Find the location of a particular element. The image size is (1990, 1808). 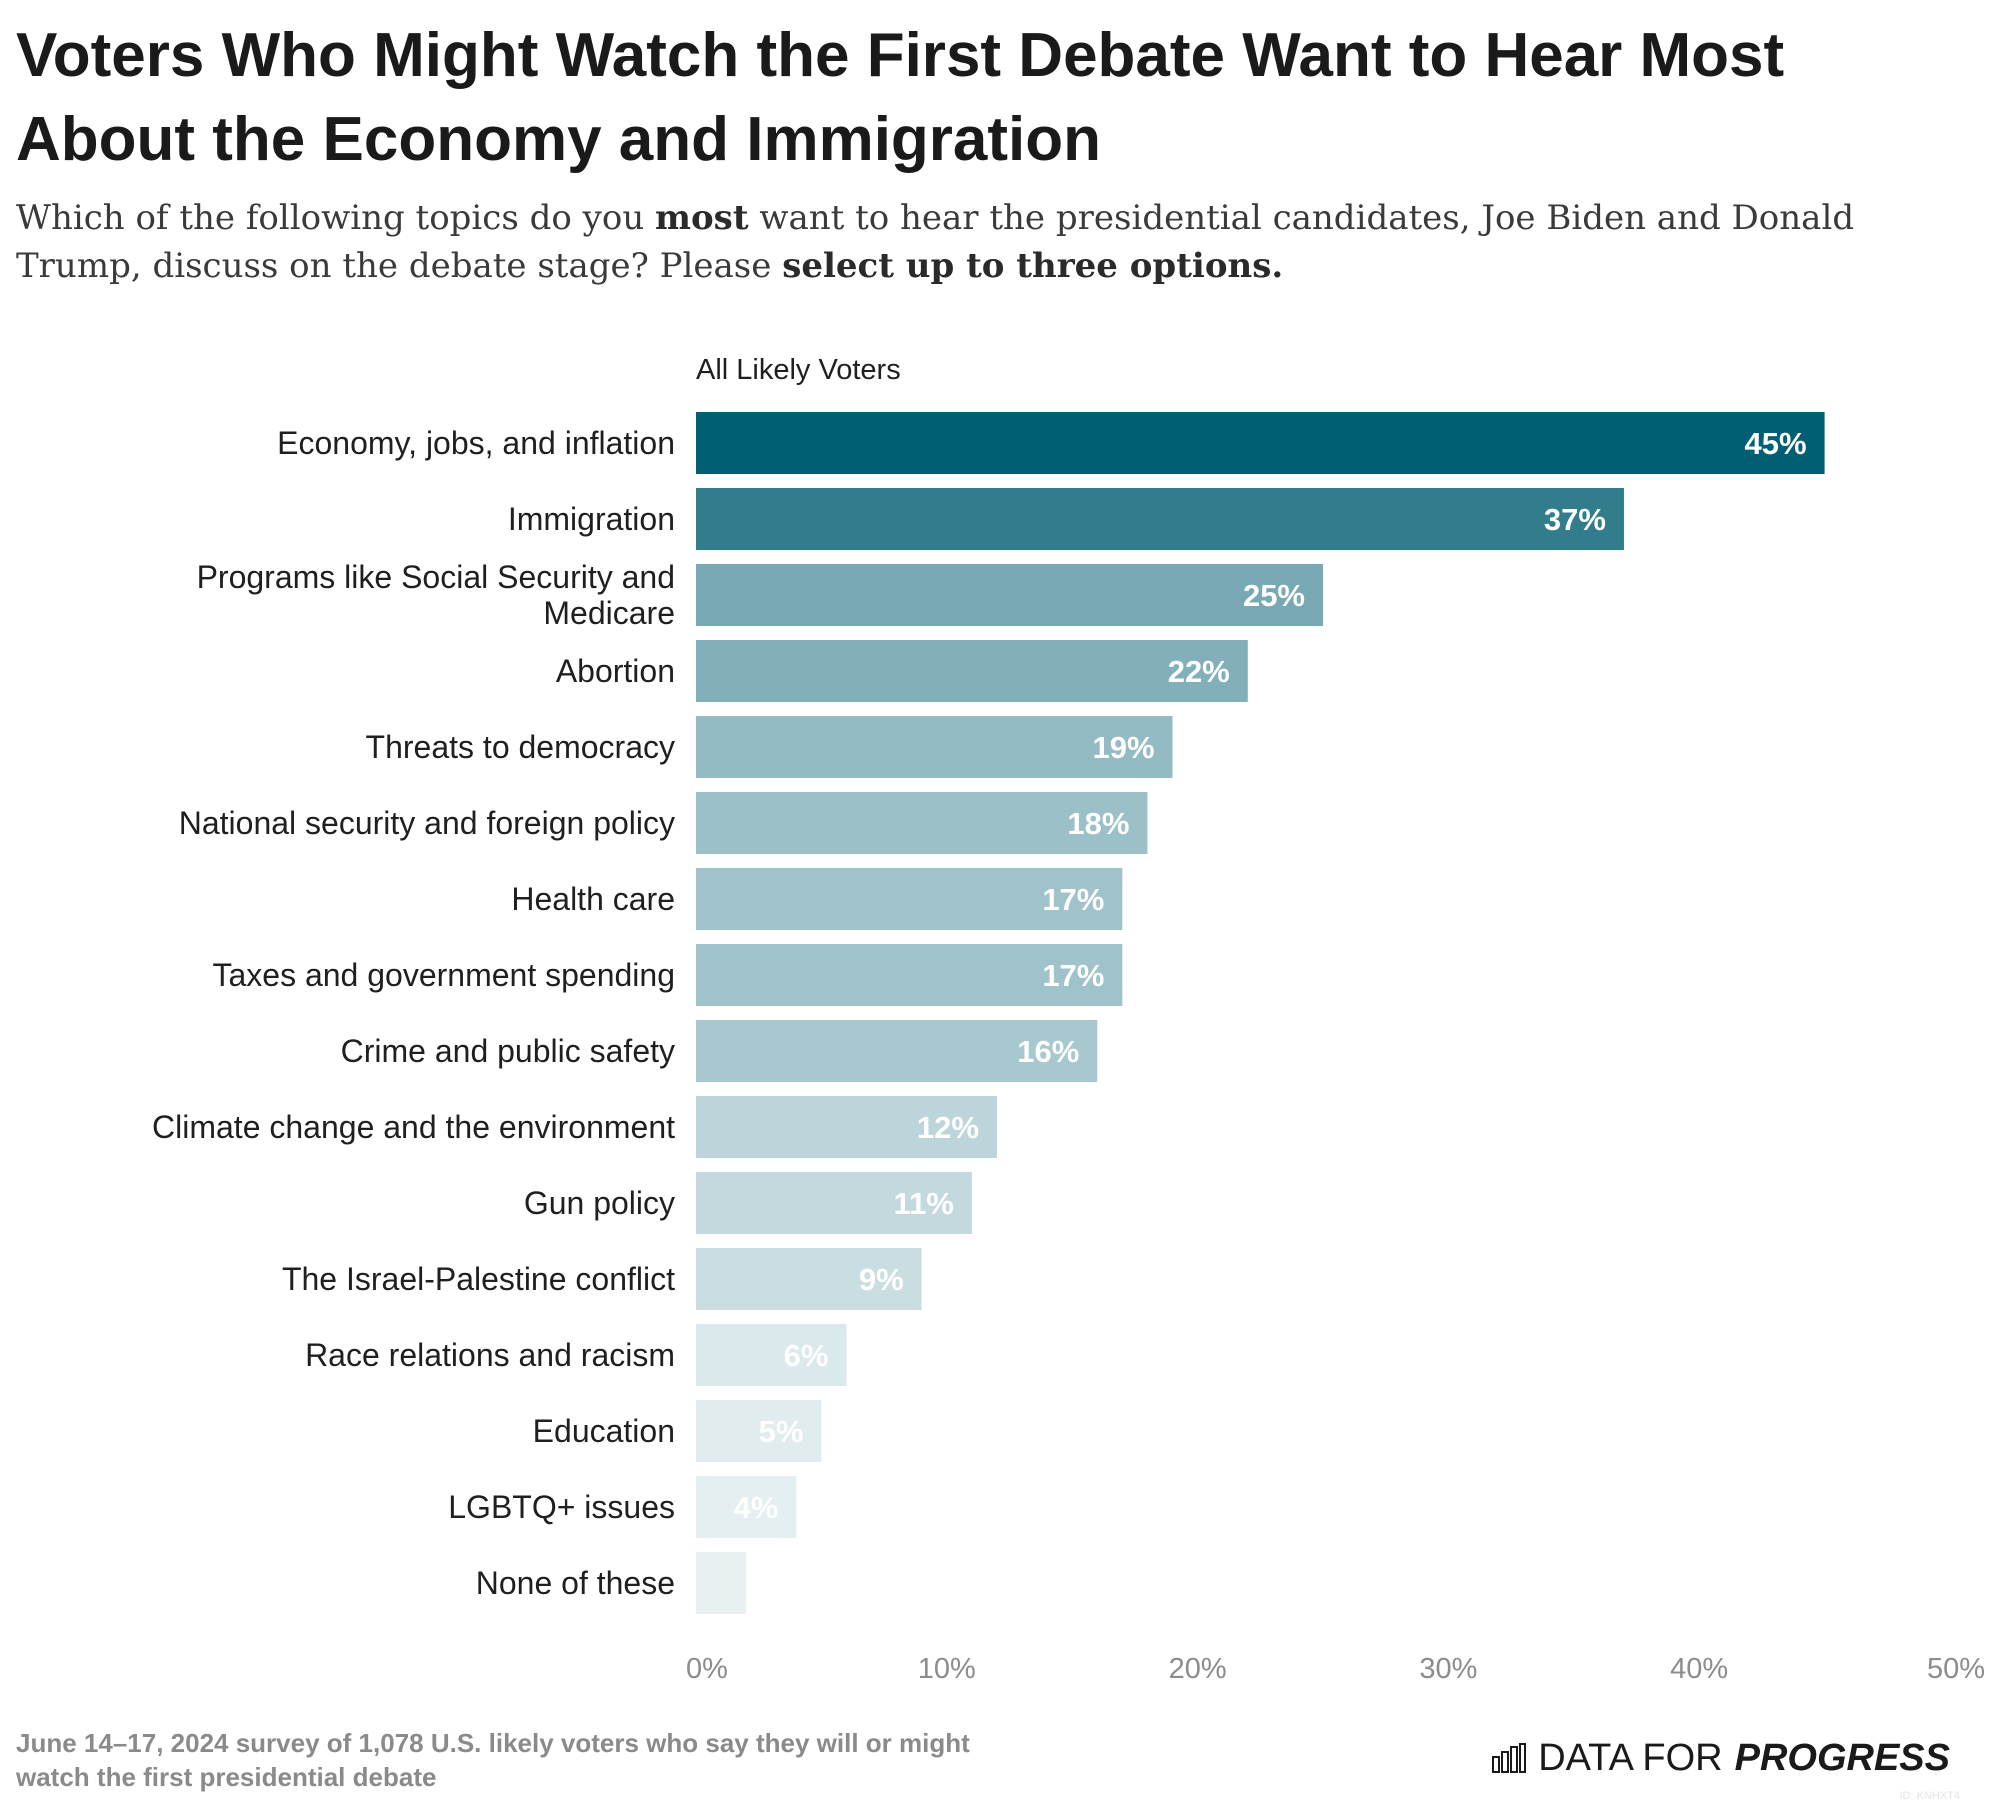

category-label-6: Health care is located at coordinates (593, 899).